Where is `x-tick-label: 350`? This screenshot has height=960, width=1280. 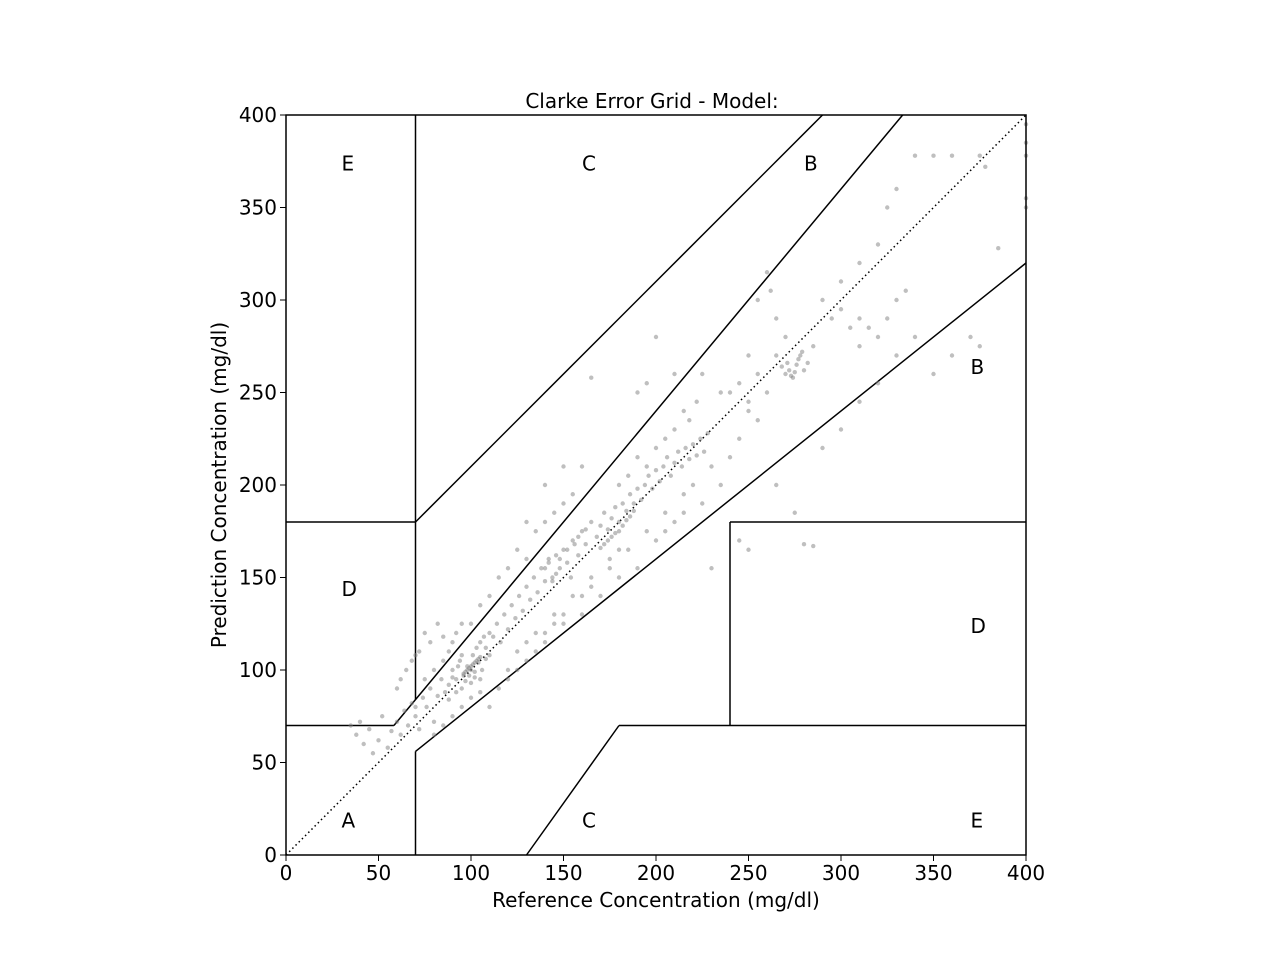 x-tick-label: 350 is located at coordinates (933, 873).